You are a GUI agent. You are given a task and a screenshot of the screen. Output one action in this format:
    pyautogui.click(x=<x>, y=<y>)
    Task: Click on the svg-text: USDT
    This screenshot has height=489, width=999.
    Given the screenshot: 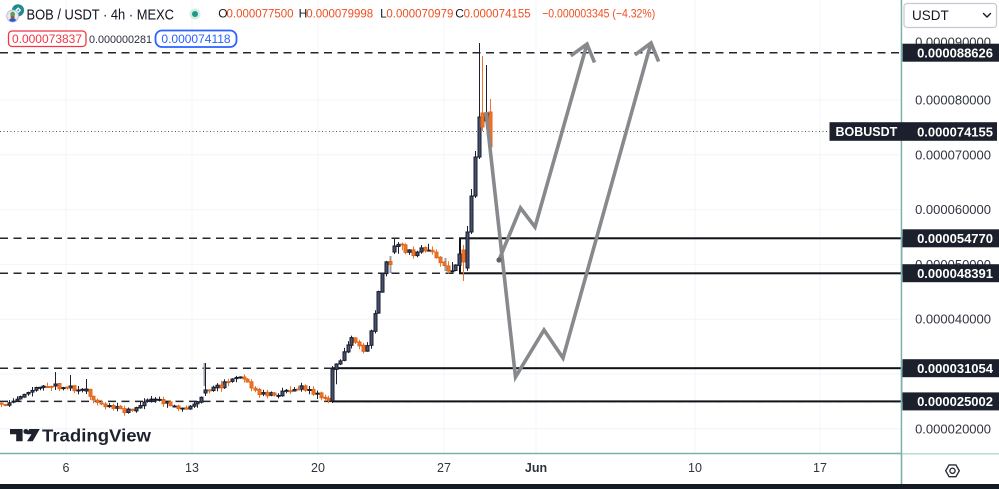 What is the action you would take?
    pyautogui.click(x=930, y=15)
    